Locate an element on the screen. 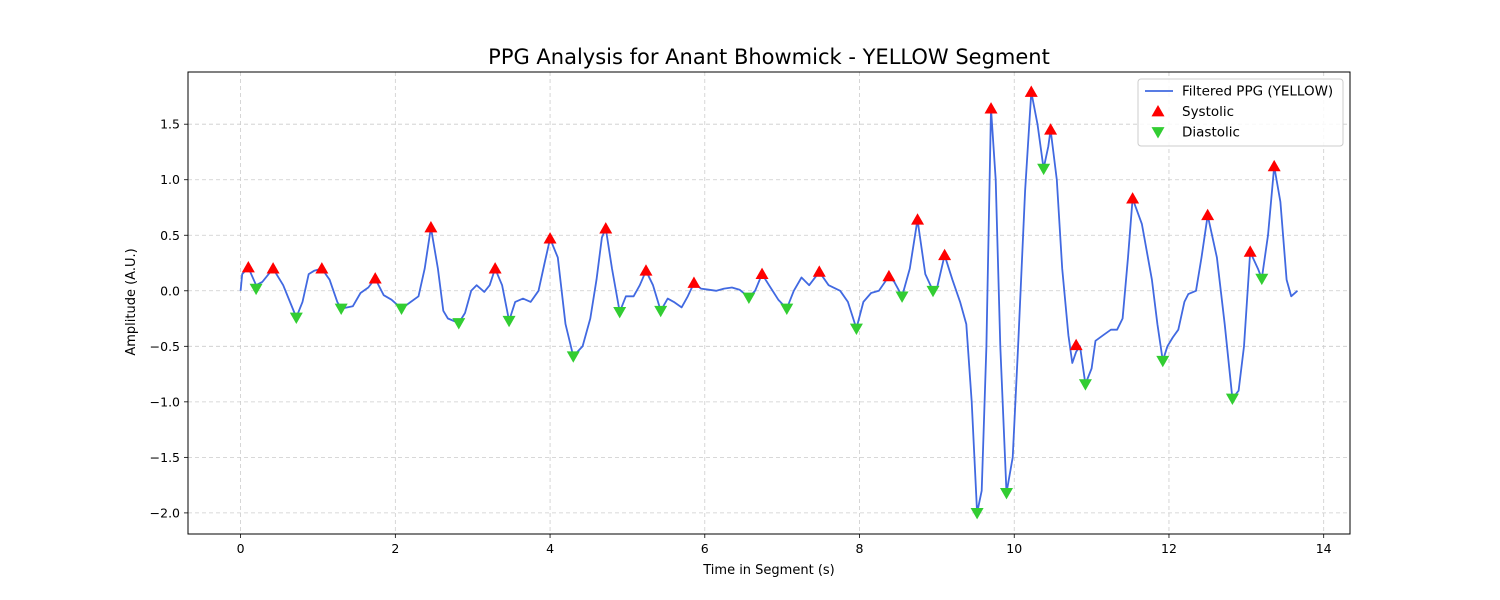  x-tick-label: 2 is located at coordinates (395, 548).